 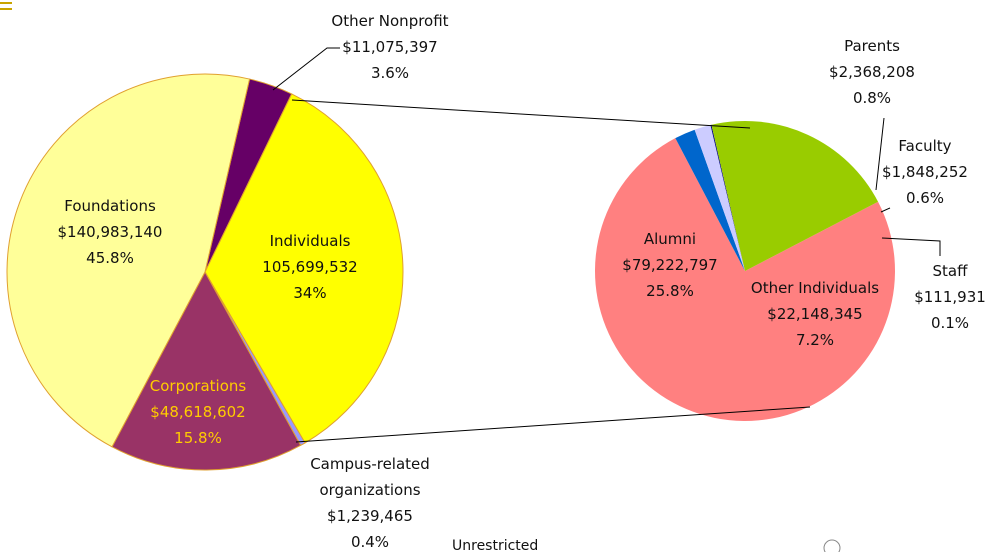 I want to click on slice-percent: 0.4%, so click(x=370, y=542).